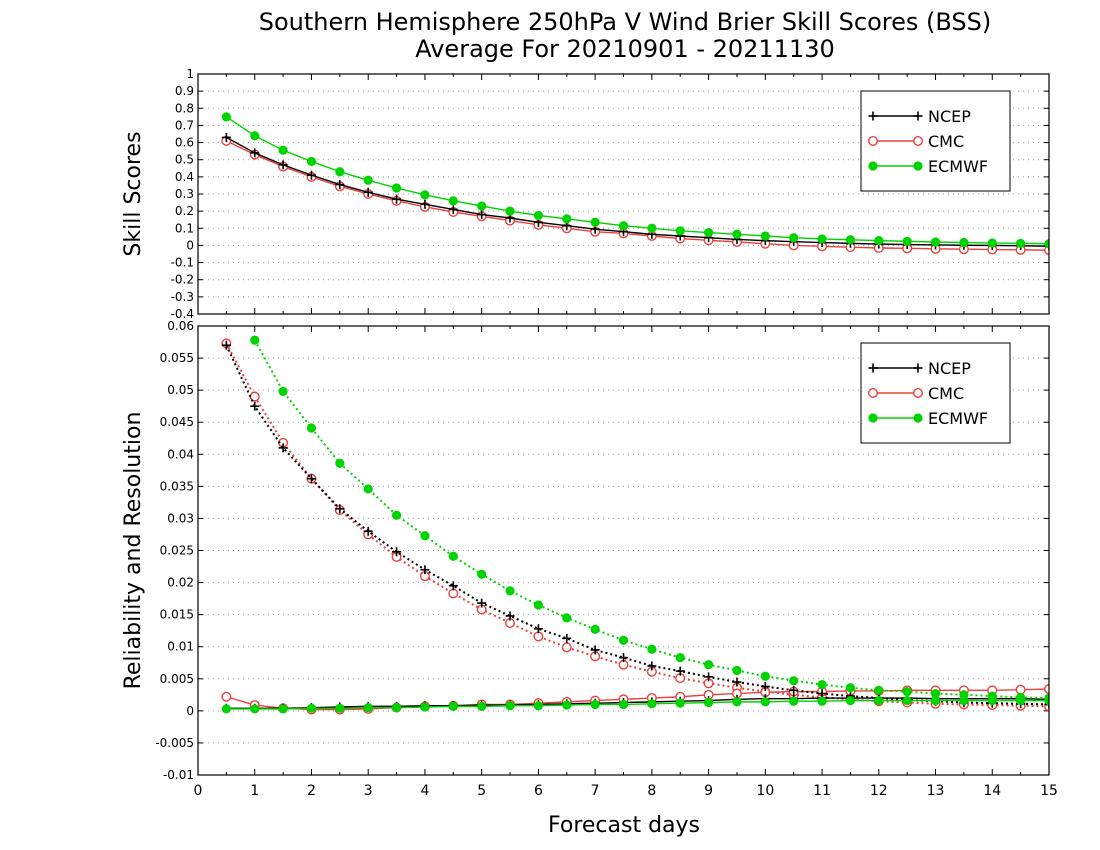 The width and height of the screenshot is (1100, 850). Describe the element at coordinates (133, 551) in the screenshot. I see `y-axis-label: Reliability and Resolution` at that location.